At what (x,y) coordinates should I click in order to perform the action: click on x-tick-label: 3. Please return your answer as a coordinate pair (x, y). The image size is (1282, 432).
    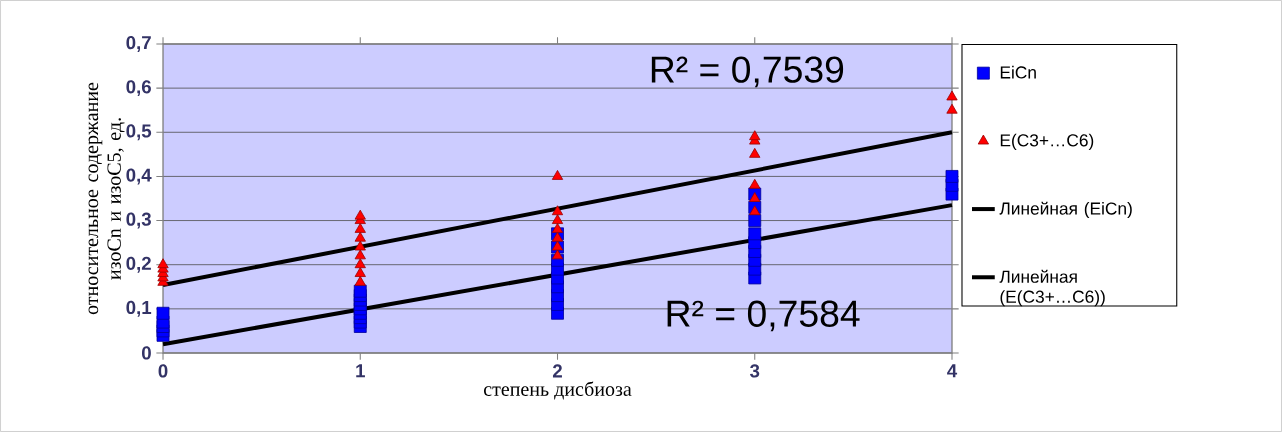
    Looking at the image, I should click on (754, 371).